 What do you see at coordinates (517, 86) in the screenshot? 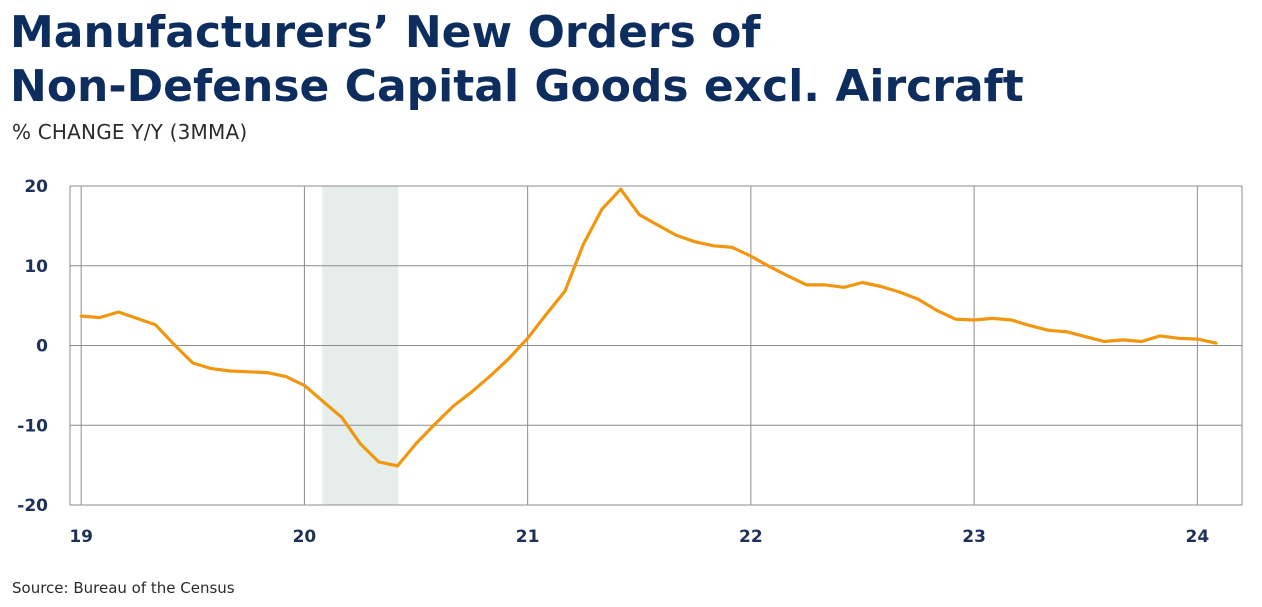
I see `chart-title-line-2: Non-Defense Capital Goods excl. Aircraft` at bounding box center [517, 86].